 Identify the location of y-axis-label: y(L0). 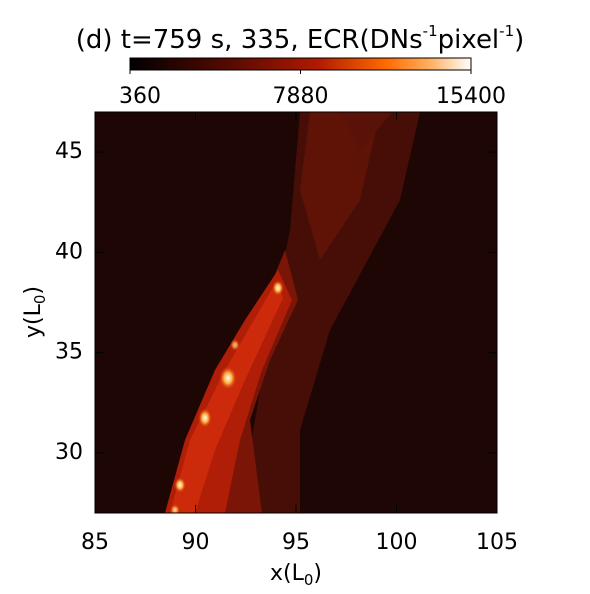
(35, 312).